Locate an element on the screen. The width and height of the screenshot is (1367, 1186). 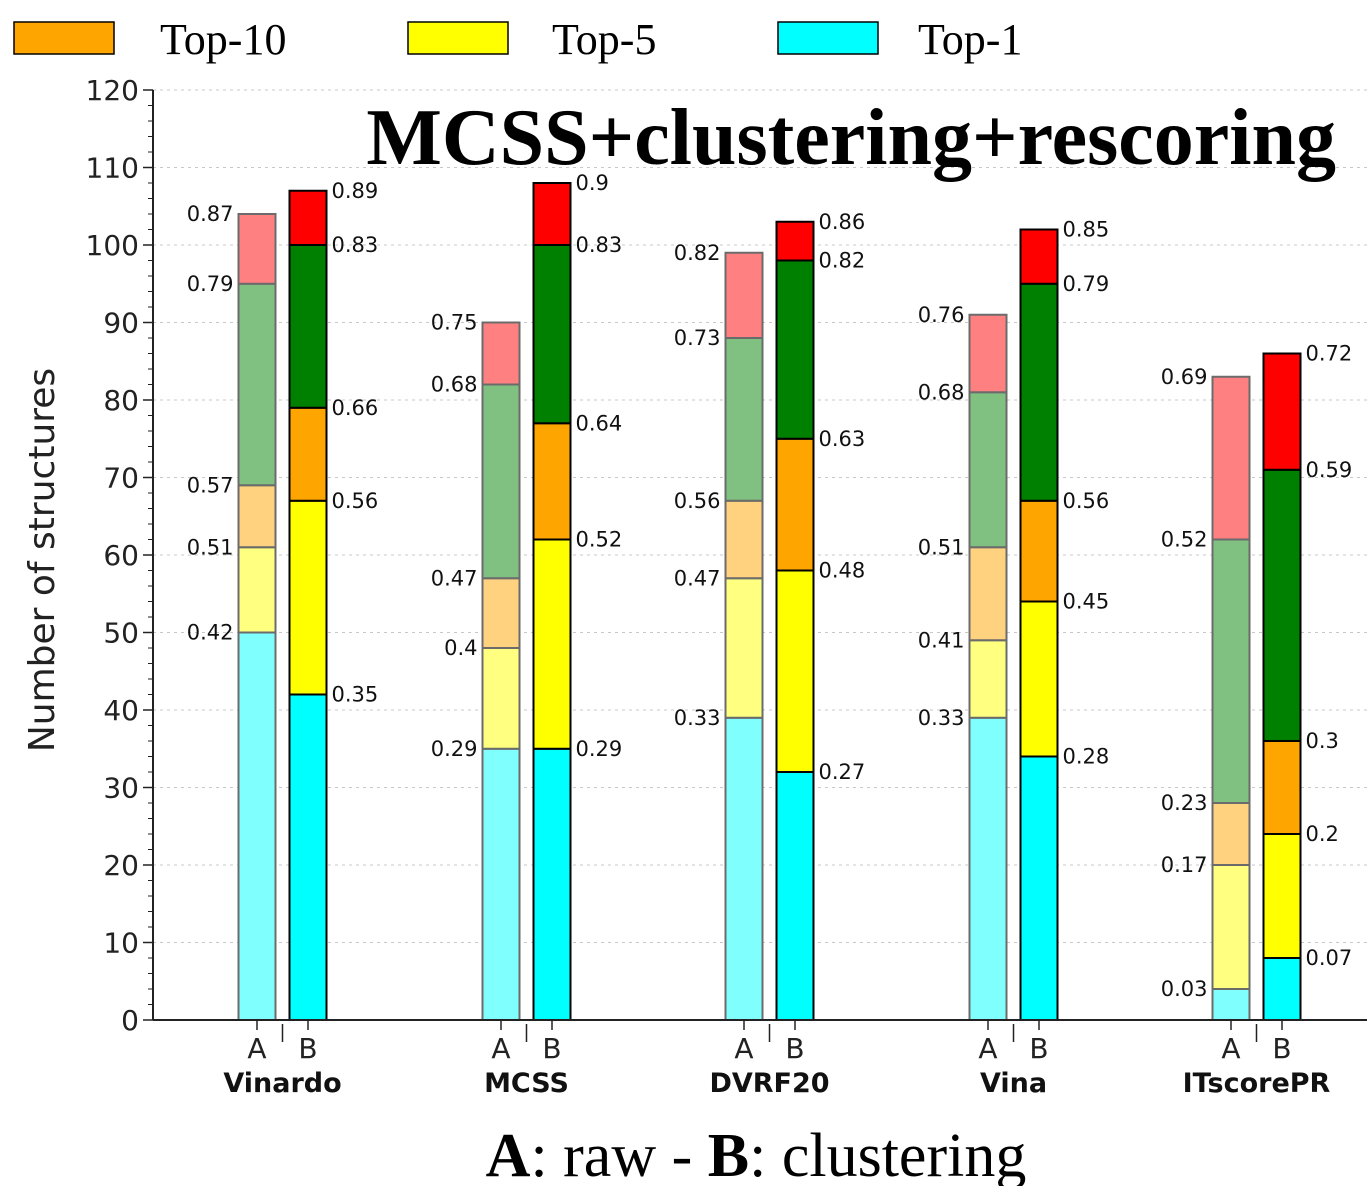
bar-segment-dvrf20-a-top10 is located at coordinates (744, 539).